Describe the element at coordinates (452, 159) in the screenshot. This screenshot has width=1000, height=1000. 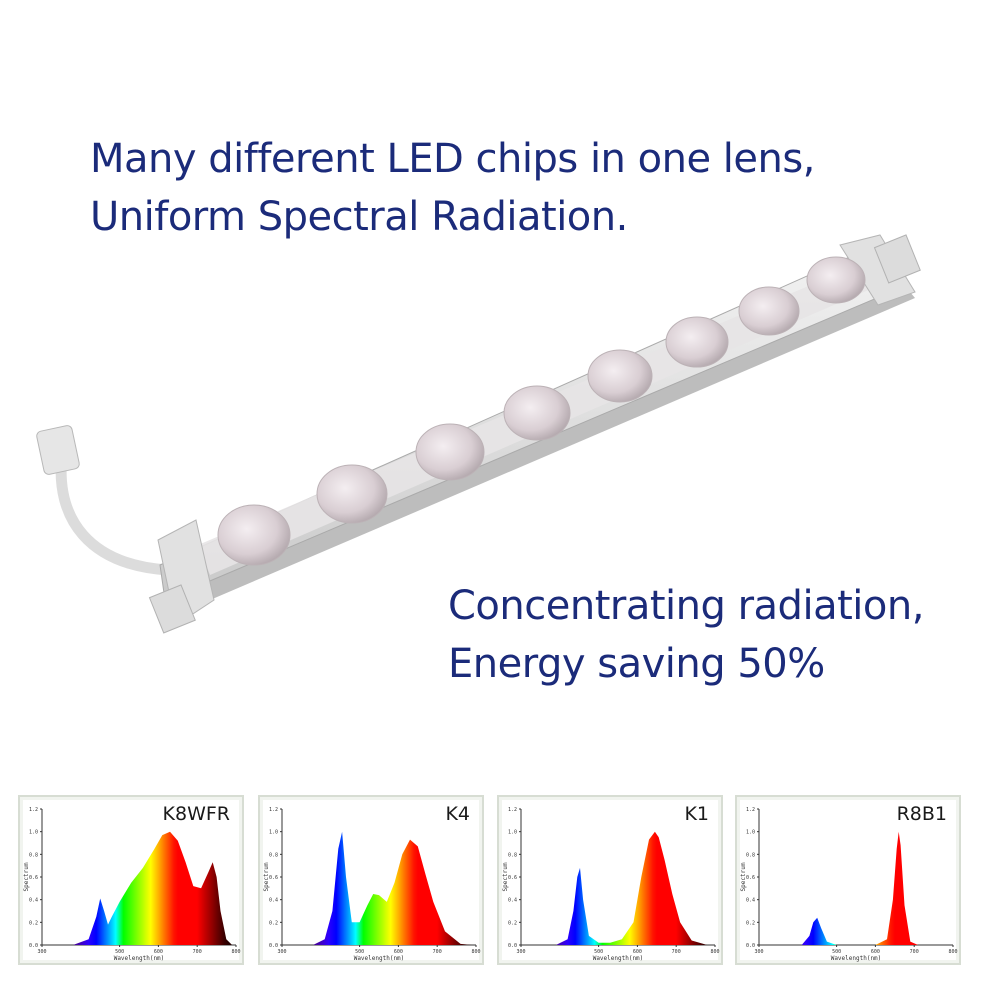
I see `headline-top-line1: Many different LED chips in one lens,` at that location.